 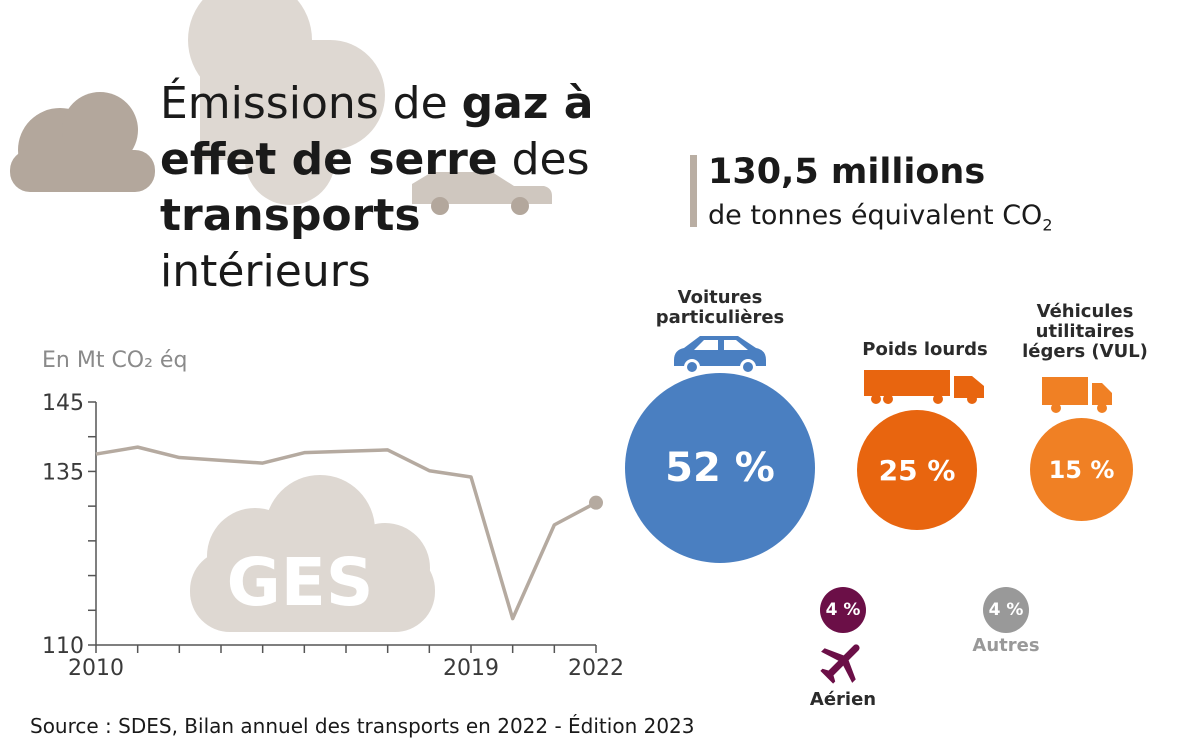 I want to click on share-circle-vul: 15 %, so click(x=1081, y=469).